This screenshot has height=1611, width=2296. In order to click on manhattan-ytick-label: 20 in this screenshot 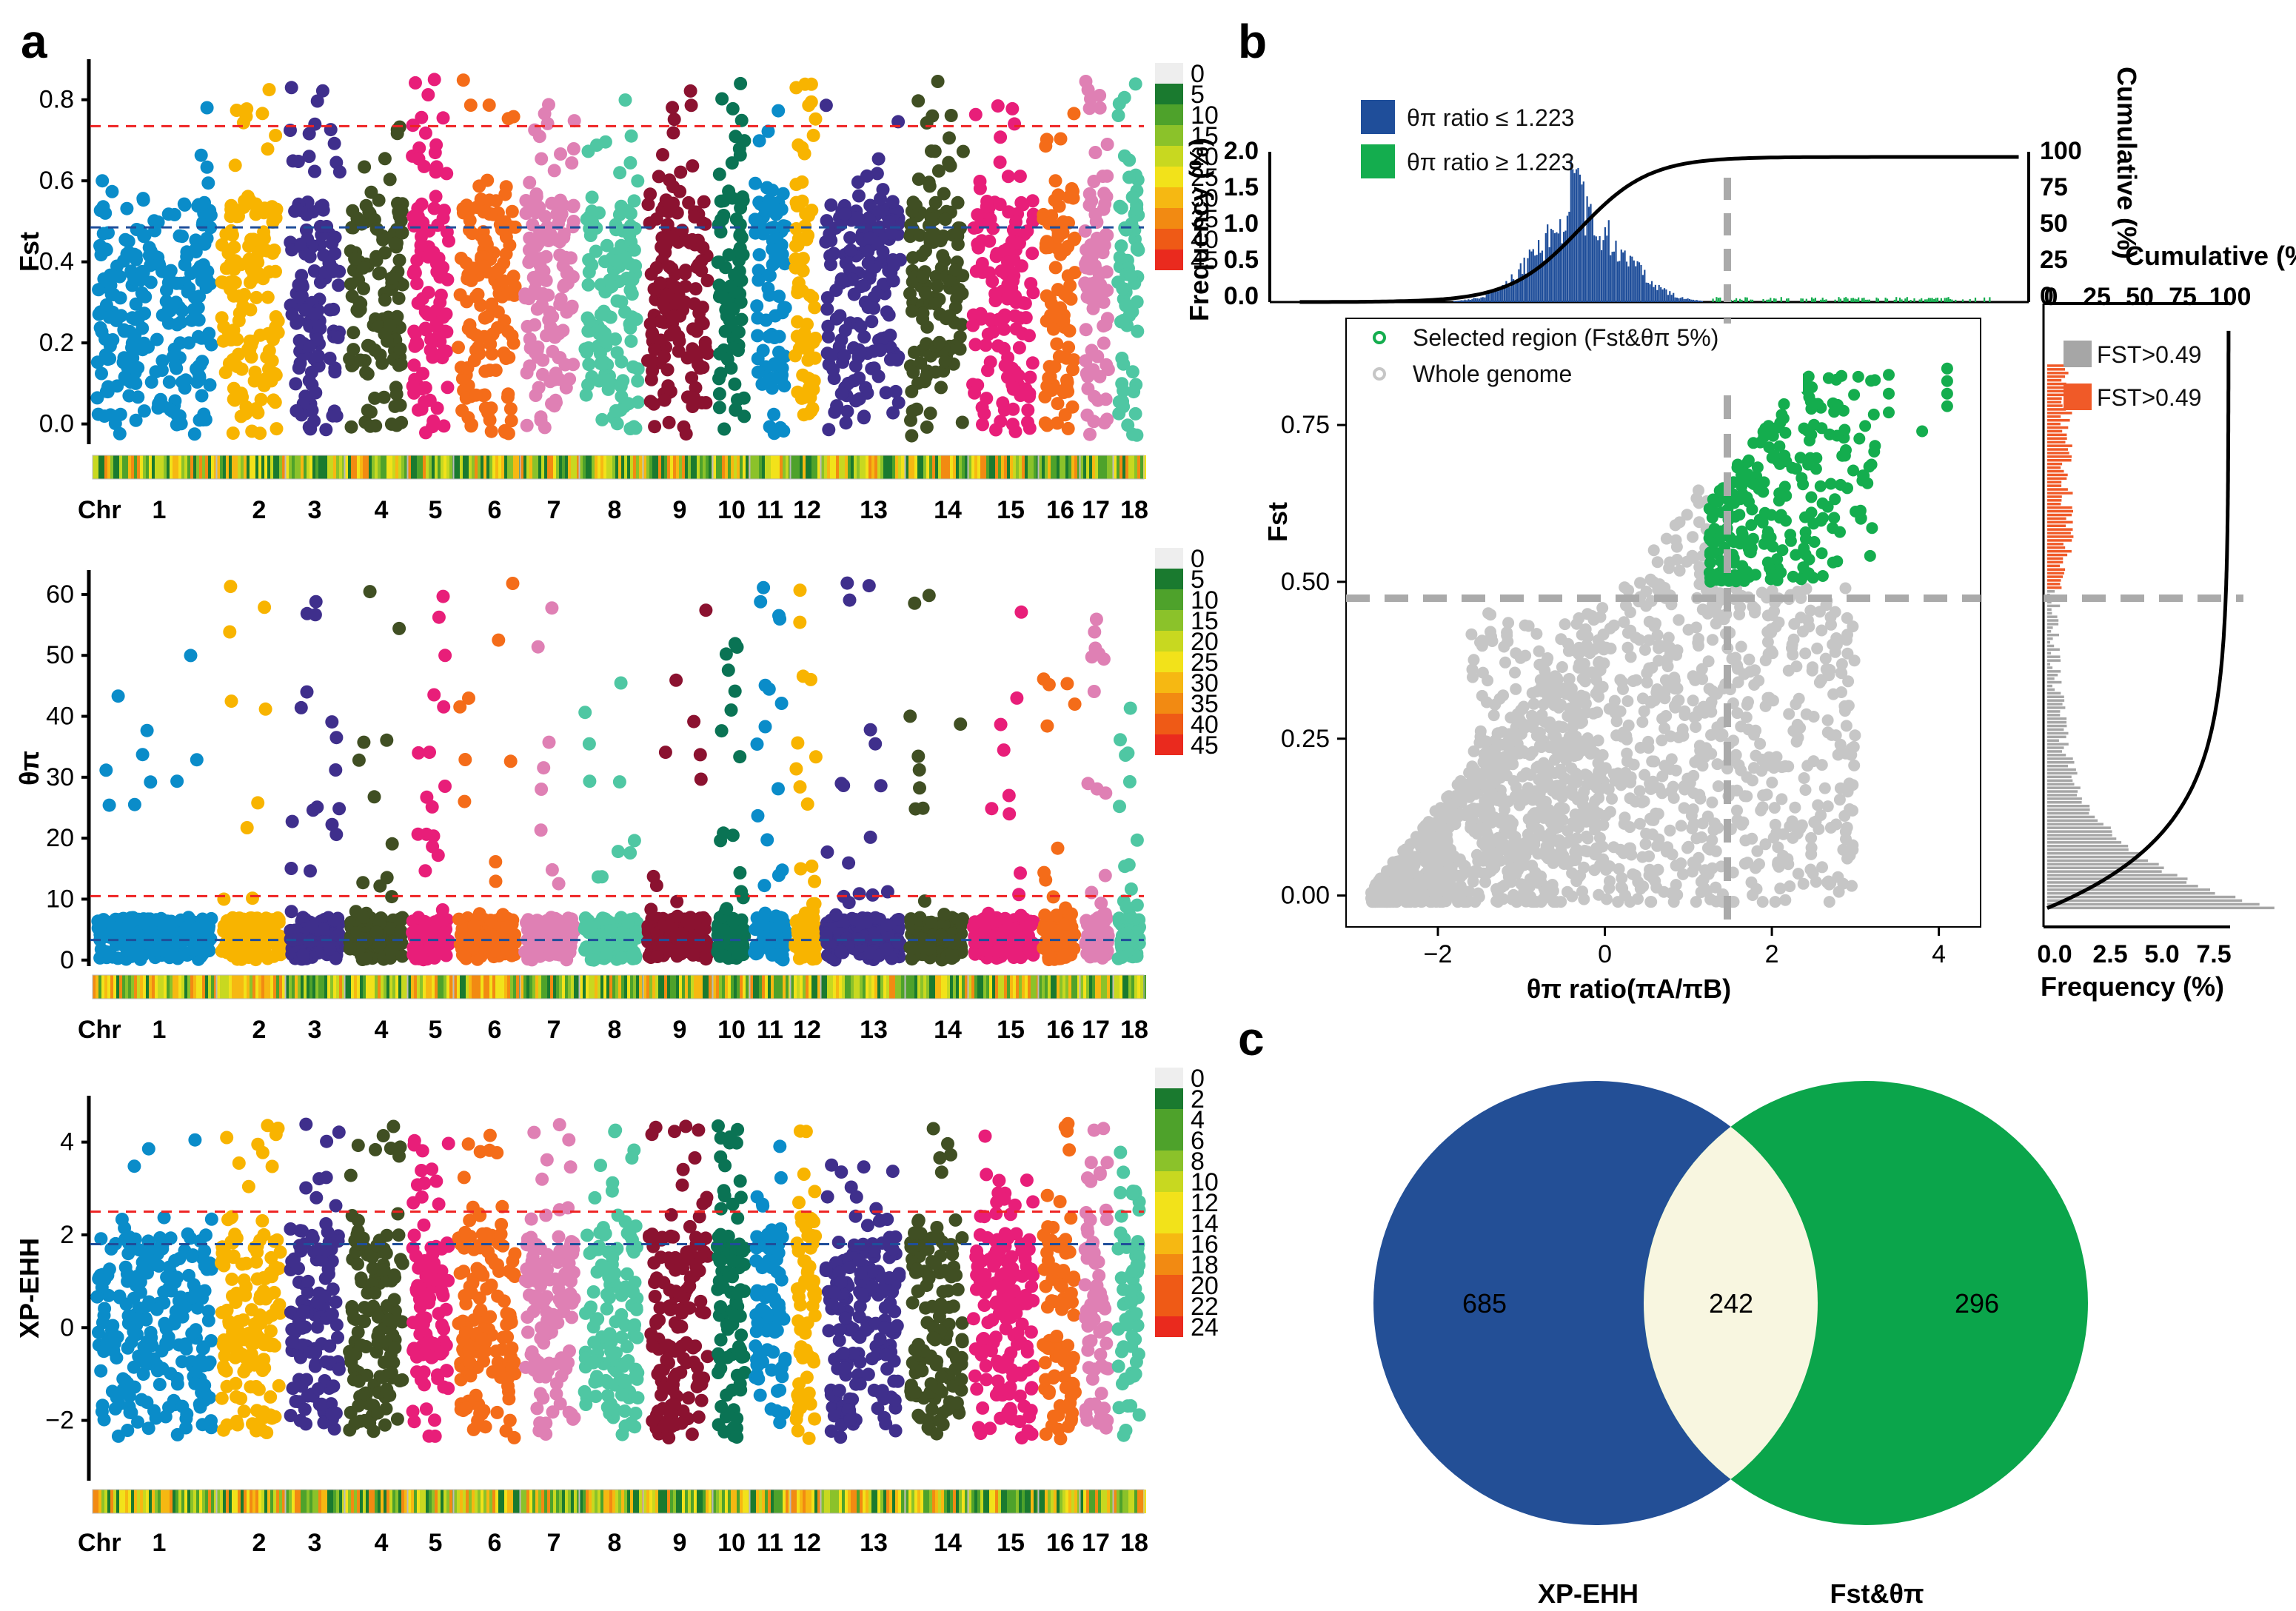, I will do `click(60, 838)`.